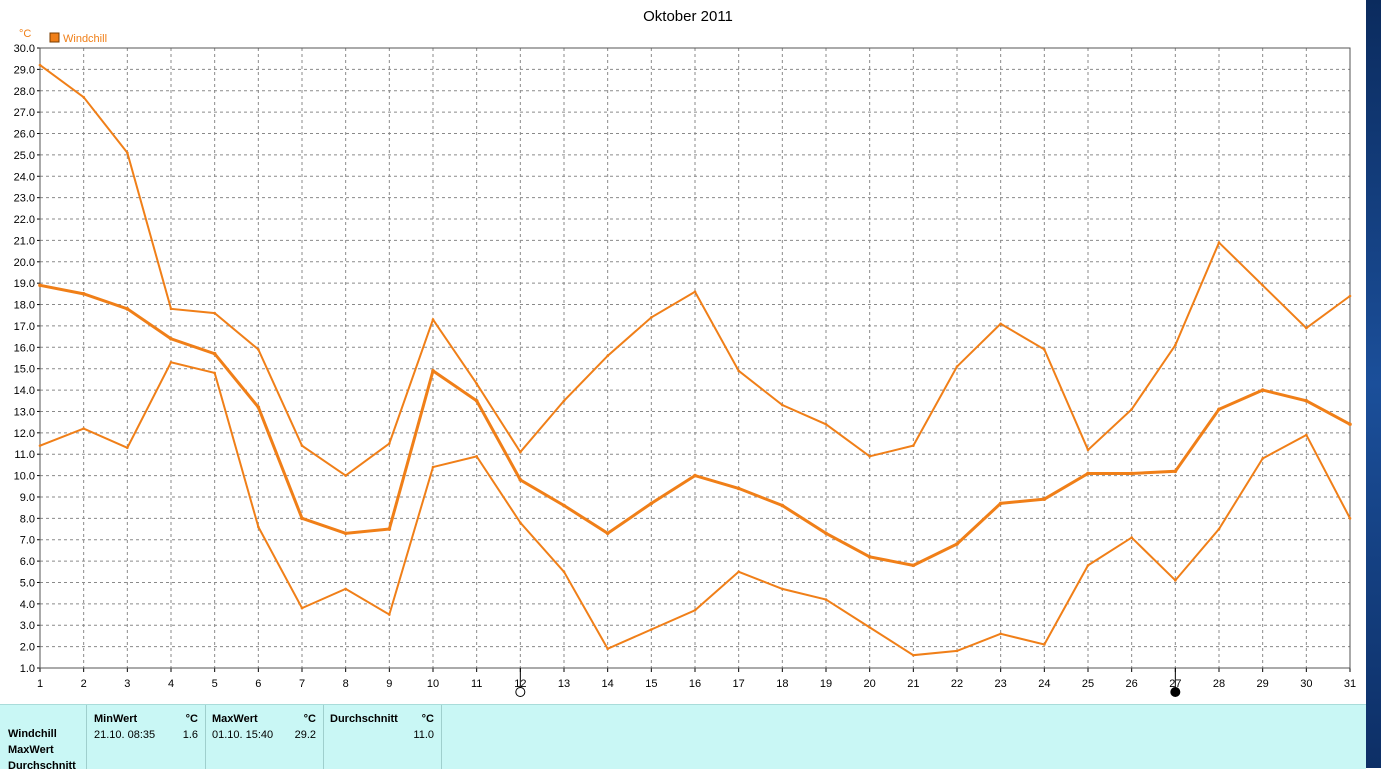 This screenshot has height=772, width=1381. What do you see at coordinates (27, 519) in the screenshot?
I see `y-tick-label: 8.0` at bounding box center [27, 519].